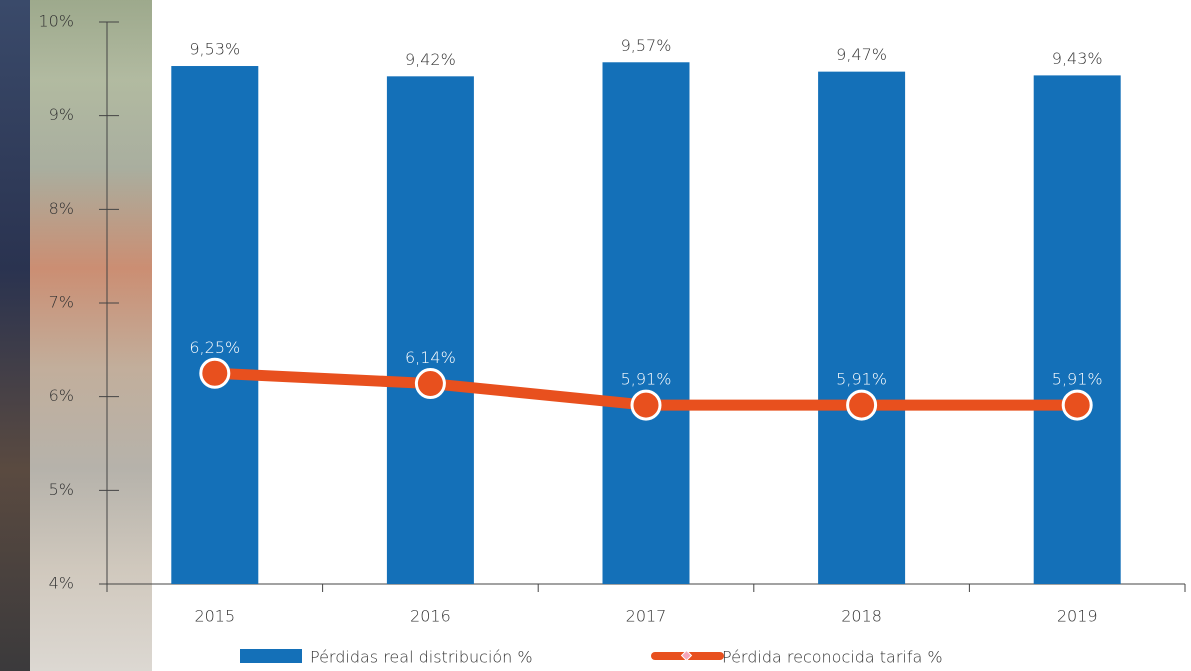 Image resolution: width=1191 pixels, height=671 pixels. What do you see at coordinates (15, 335) in the screenshot?
I see `background-photo-edge` at bounding box center [15, 335].